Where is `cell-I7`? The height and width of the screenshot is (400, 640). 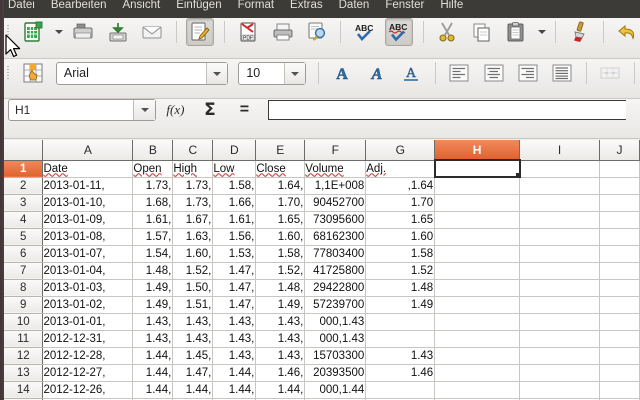 cell-I7 is located at coordinates (559, 271).